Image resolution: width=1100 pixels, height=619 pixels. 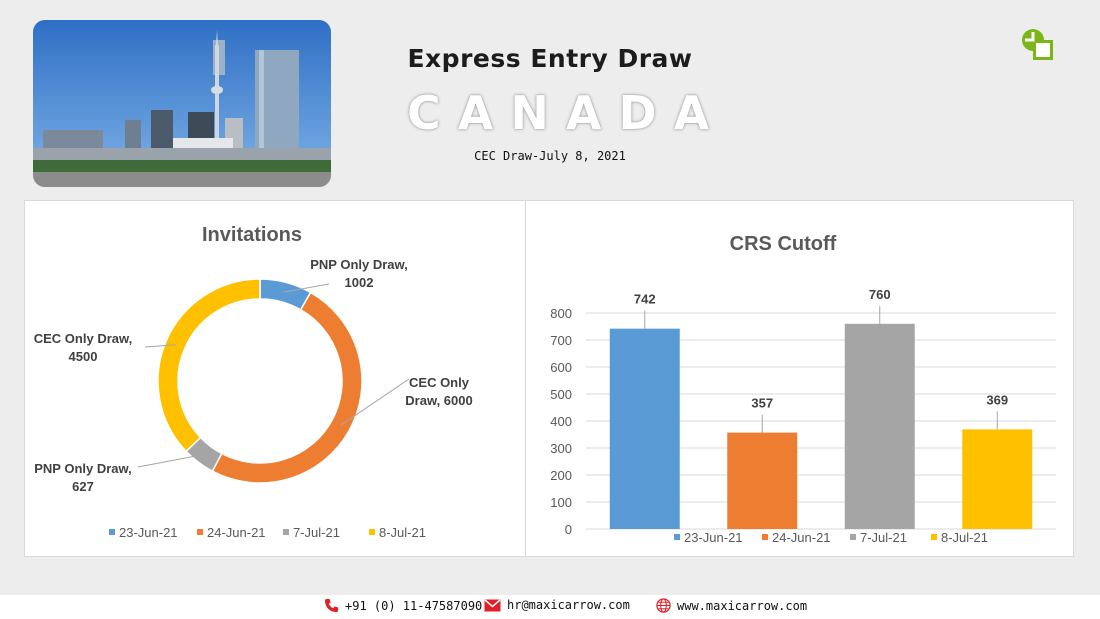 What do you see at coordinates (742, 605) in the screenshot?
I see `website-url: www.maxicarrow.com` at bounding box center [742, 605].